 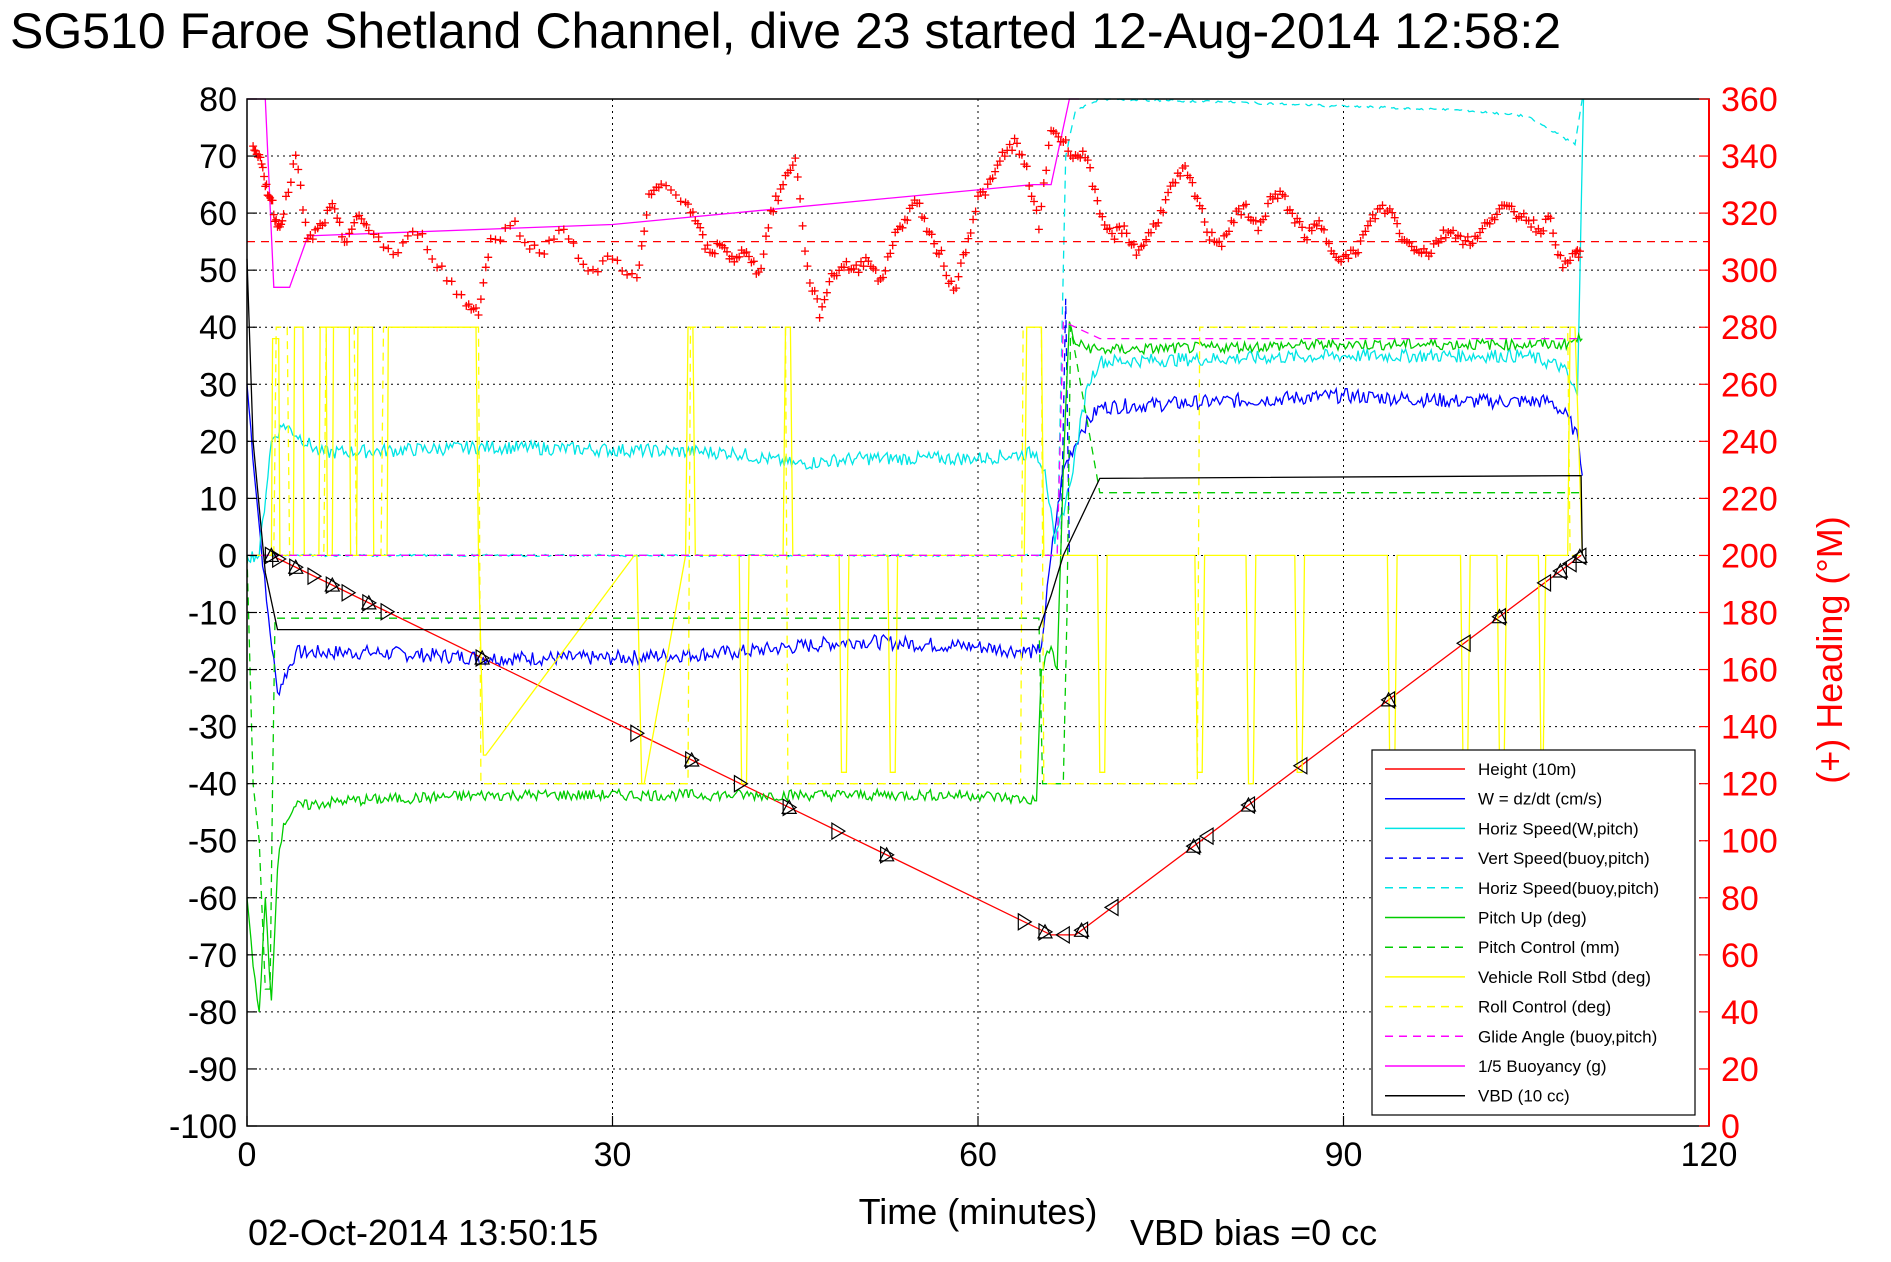 What do you see at coordinates (978, 1155) in the screenshot?
I see `x-tick-label: 60` at bounding box center [978, 1155].